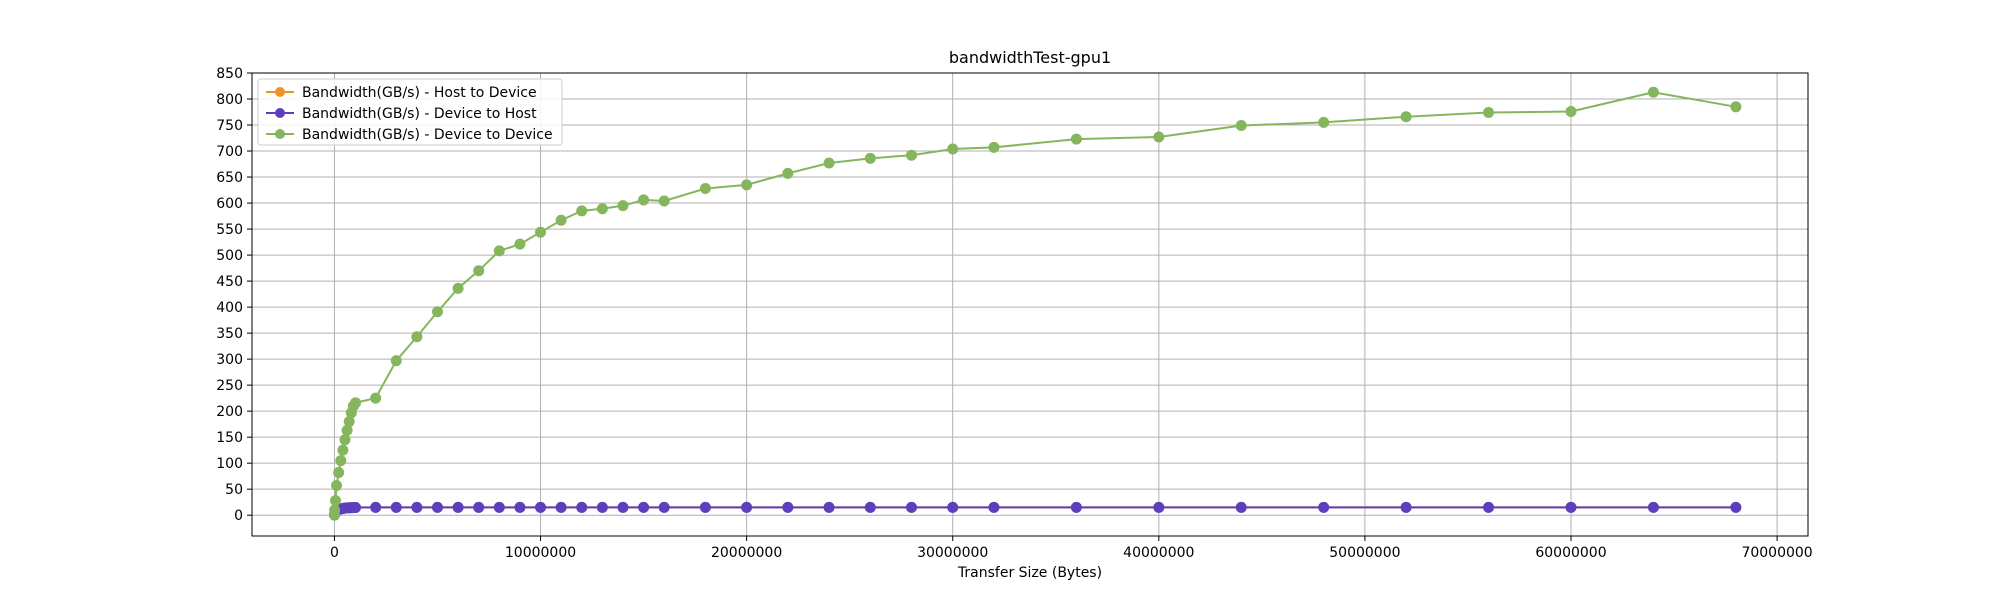  What do you see at coordinates (229, 152) in the screenshot?
I see `y-tick-label: 700` at bounding box center [229, 152].